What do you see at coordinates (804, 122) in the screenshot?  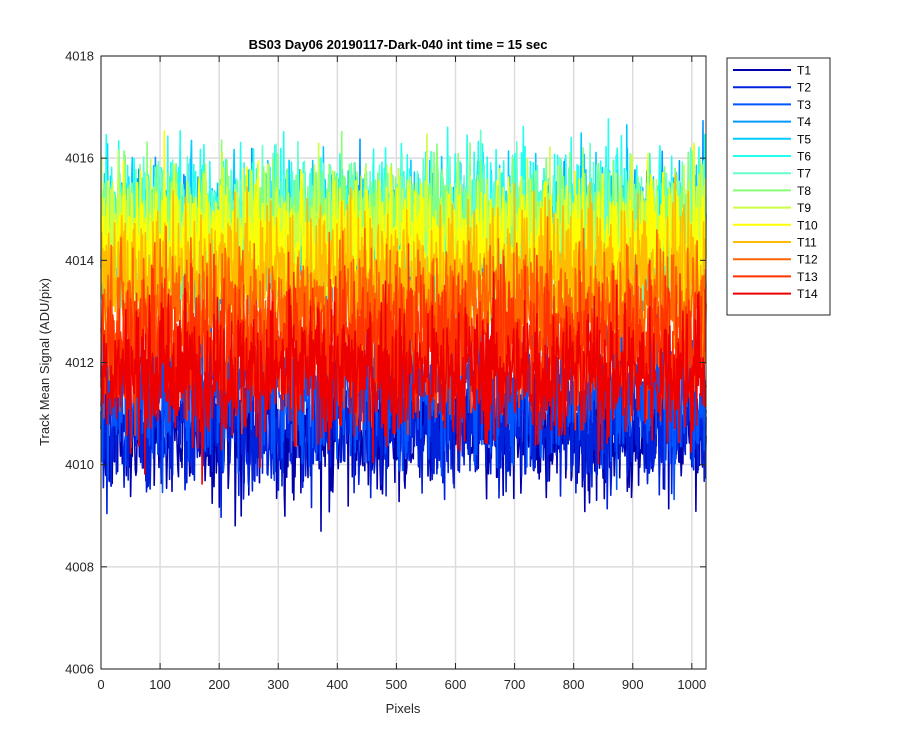 I see `legend-label: T4` at bounding box center [804, 122].